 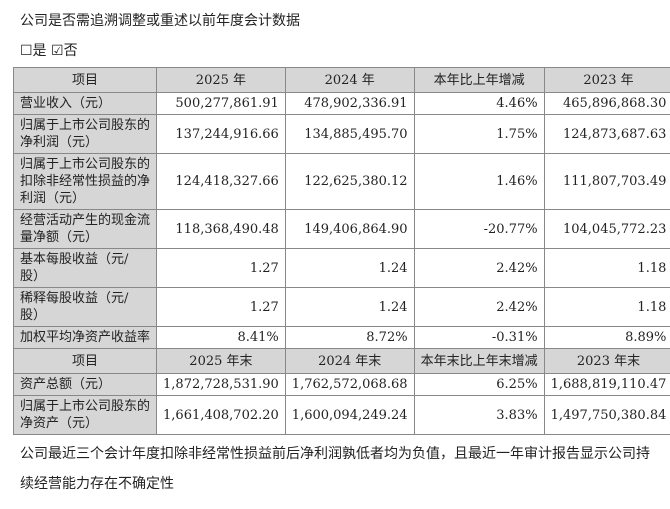 What do you see at coordinates (85, 182) in the screenshot?
I see `row-label: 归属于上市公司股东的 扣除非经常性损益的净 利润（元）` at bounding box center [85, 182].